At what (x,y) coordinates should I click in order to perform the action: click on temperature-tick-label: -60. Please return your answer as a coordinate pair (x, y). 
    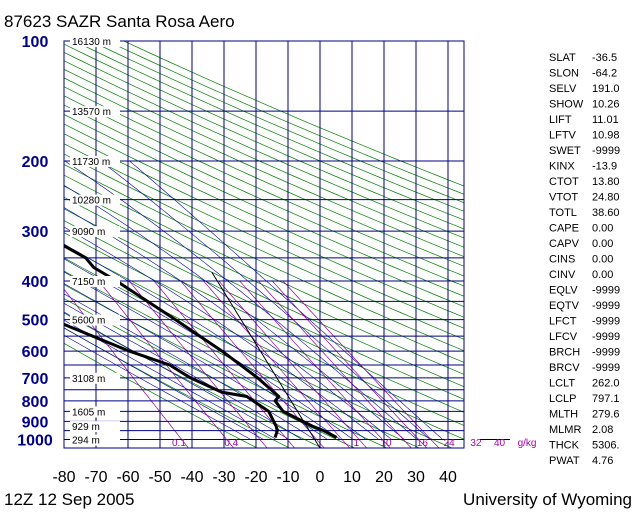
    Looking at the image, I should click on (127, 477).